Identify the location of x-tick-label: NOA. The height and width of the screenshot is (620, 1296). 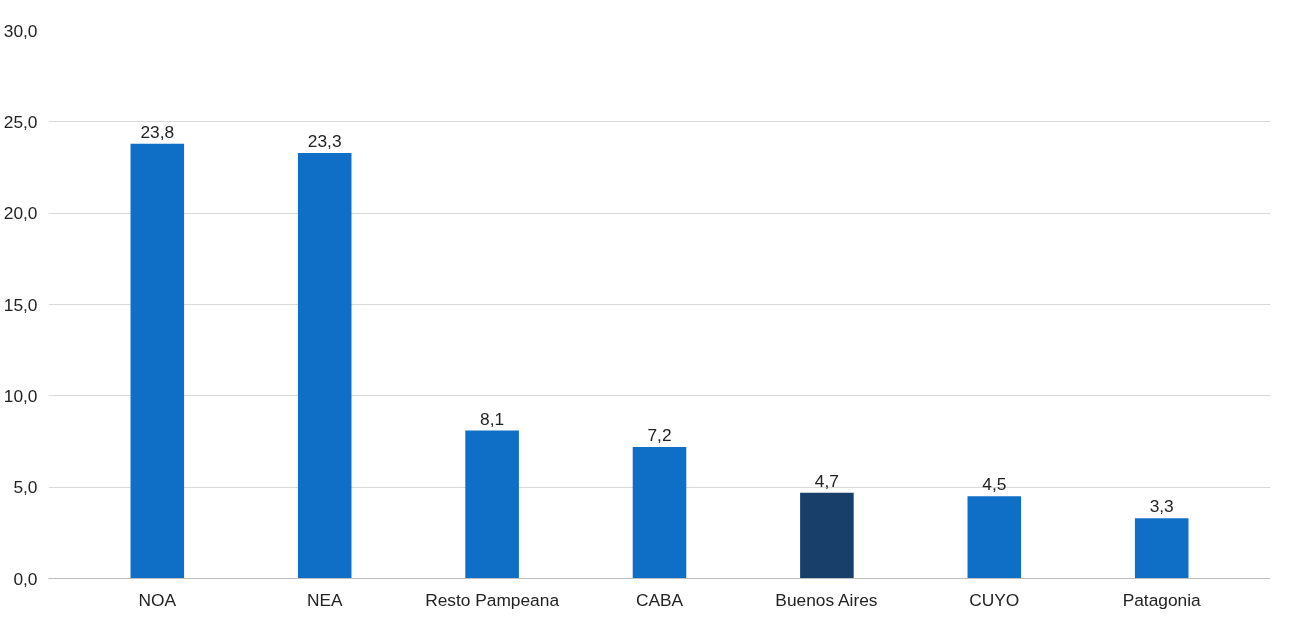
(157, 599).